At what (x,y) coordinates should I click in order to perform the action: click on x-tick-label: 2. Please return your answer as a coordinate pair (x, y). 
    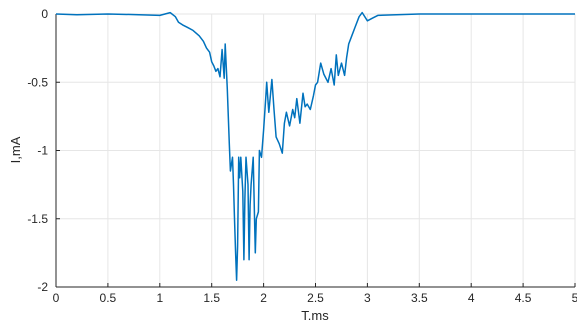
    Looking at the image, I should click on (263, 298).